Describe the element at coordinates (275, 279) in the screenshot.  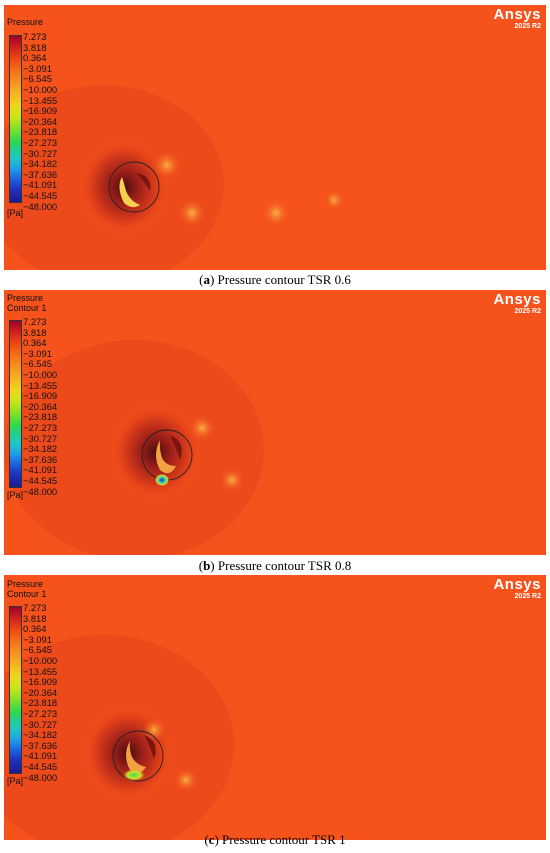
I see `caption-a: (a) Pressure contour TSR 0.6` at that location.